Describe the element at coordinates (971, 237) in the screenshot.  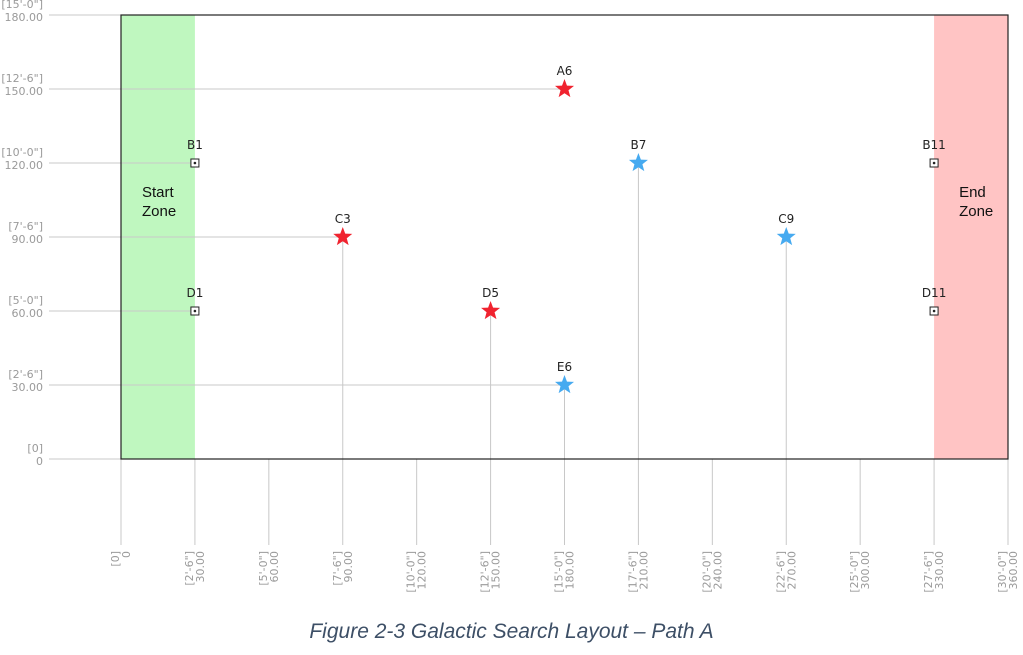
I see `end-zone` at that location.